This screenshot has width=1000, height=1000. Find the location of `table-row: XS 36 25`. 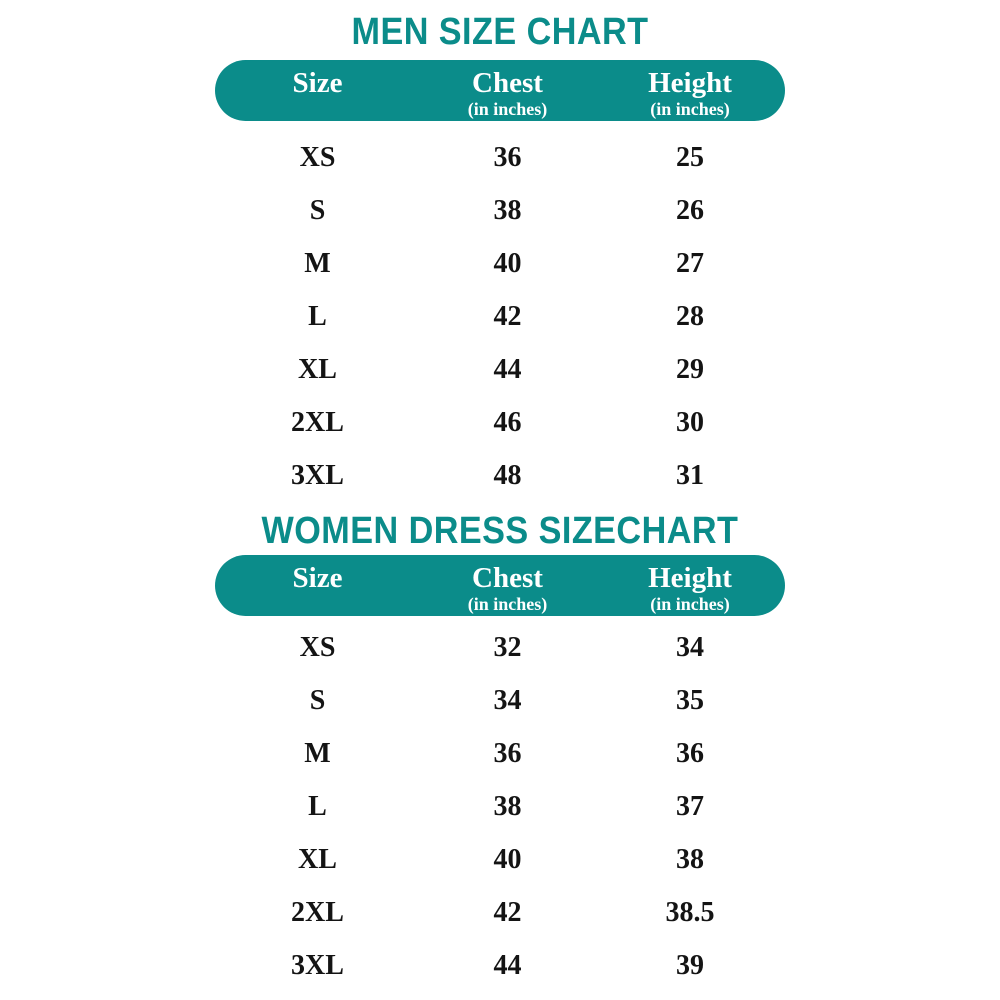

table-row: XS 36 25 is located at coordinates (500, 157).